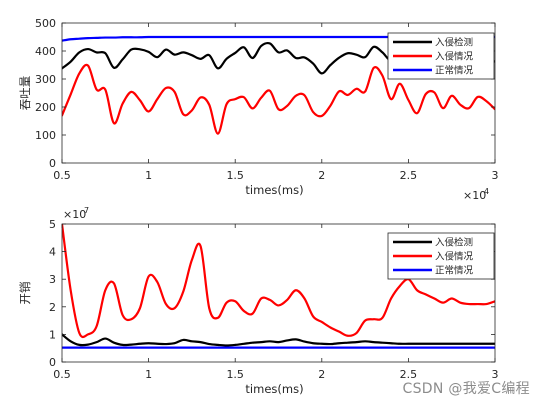  Describe the element at coordinates (474, 195) in the screenshot. I see `x-exponent-label: ×10` at that location.